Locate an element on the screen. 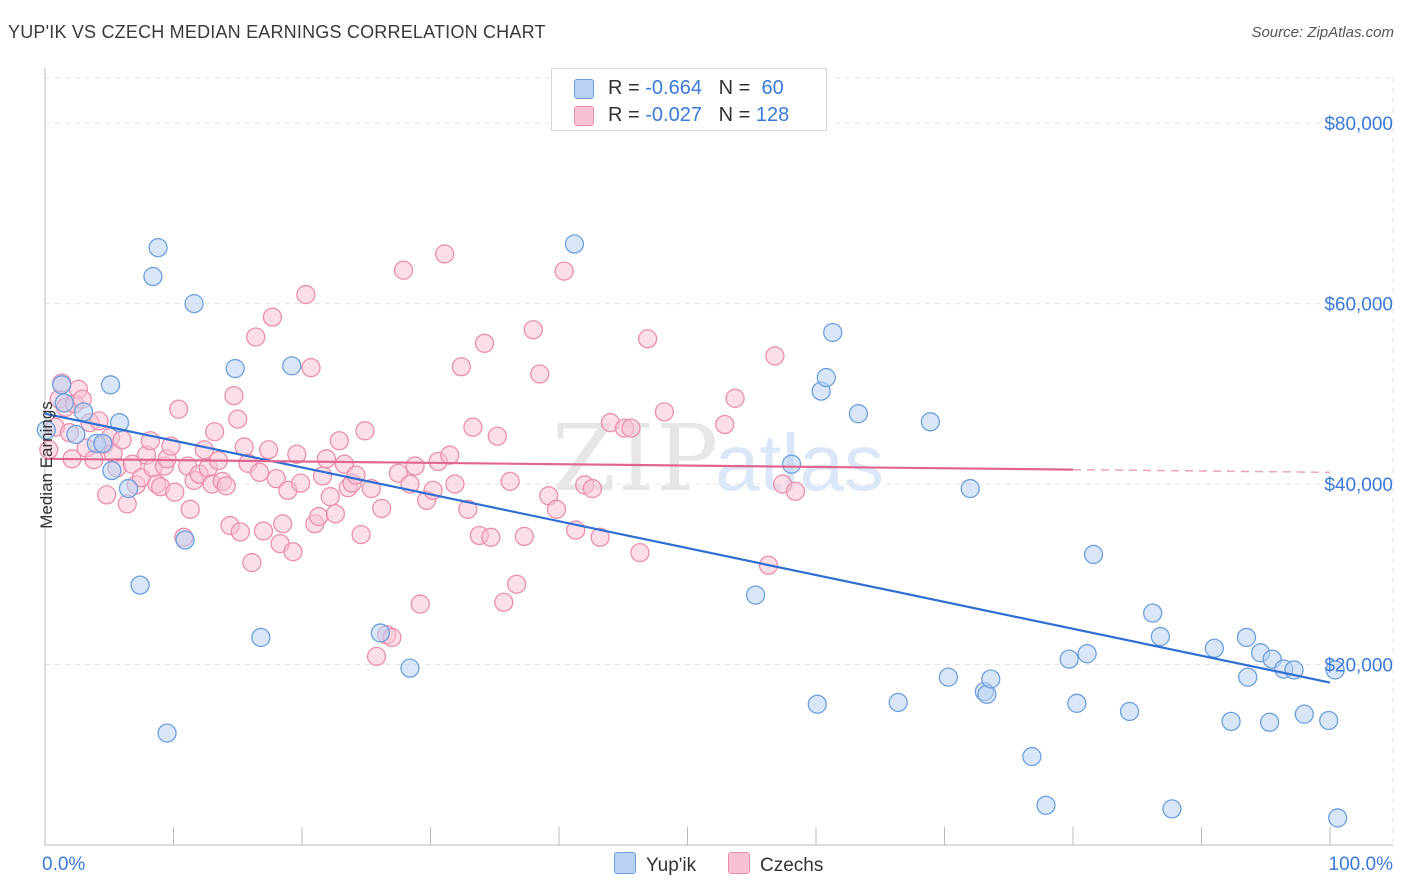 The height and width of the screenshot is (892, 1406). x-tick-label-min: 0.0% is located at coordinates (63, 864).